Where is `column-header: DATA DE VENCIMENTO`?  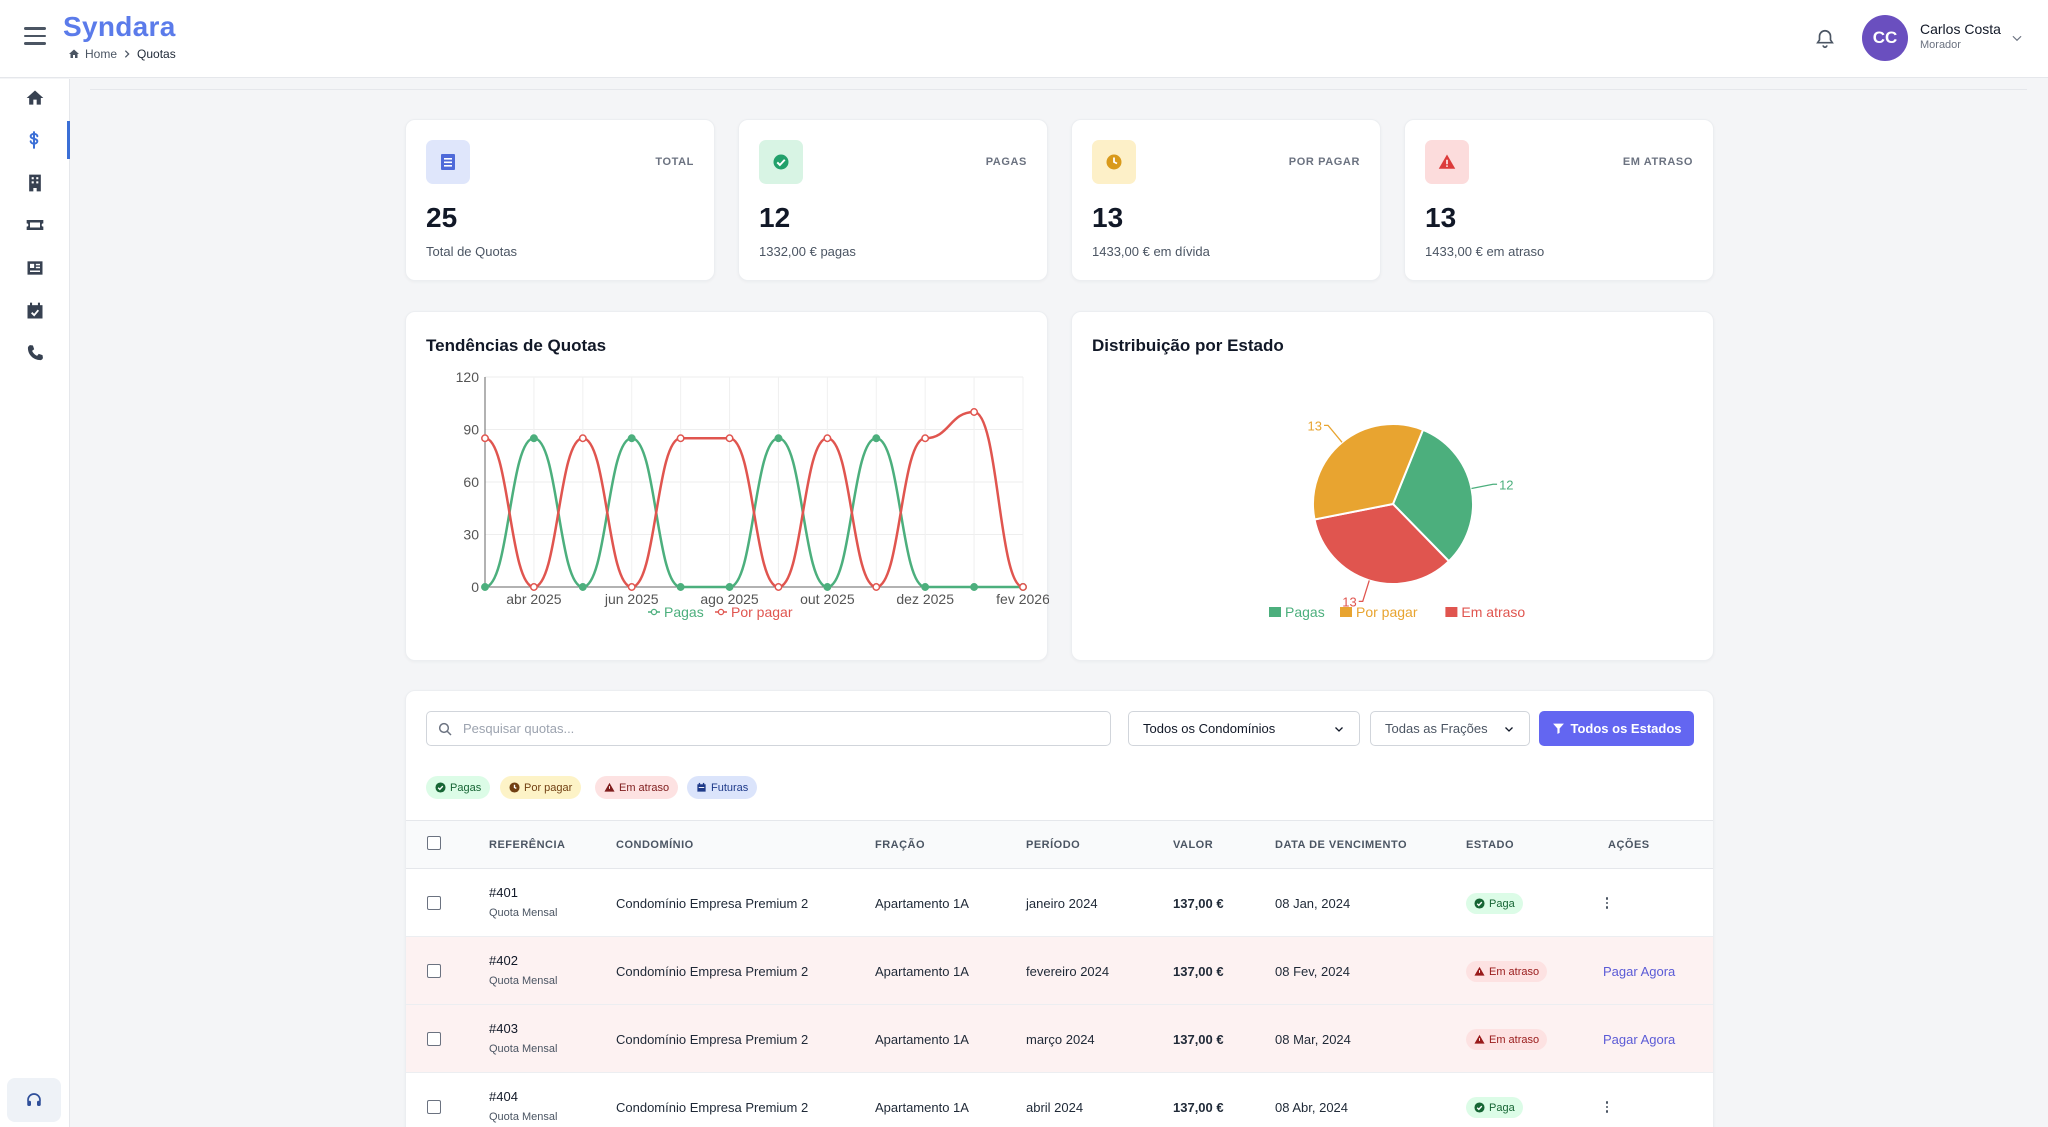 column-header: DATA DE VENCIMENTO is located at coordinates (1341, 845).